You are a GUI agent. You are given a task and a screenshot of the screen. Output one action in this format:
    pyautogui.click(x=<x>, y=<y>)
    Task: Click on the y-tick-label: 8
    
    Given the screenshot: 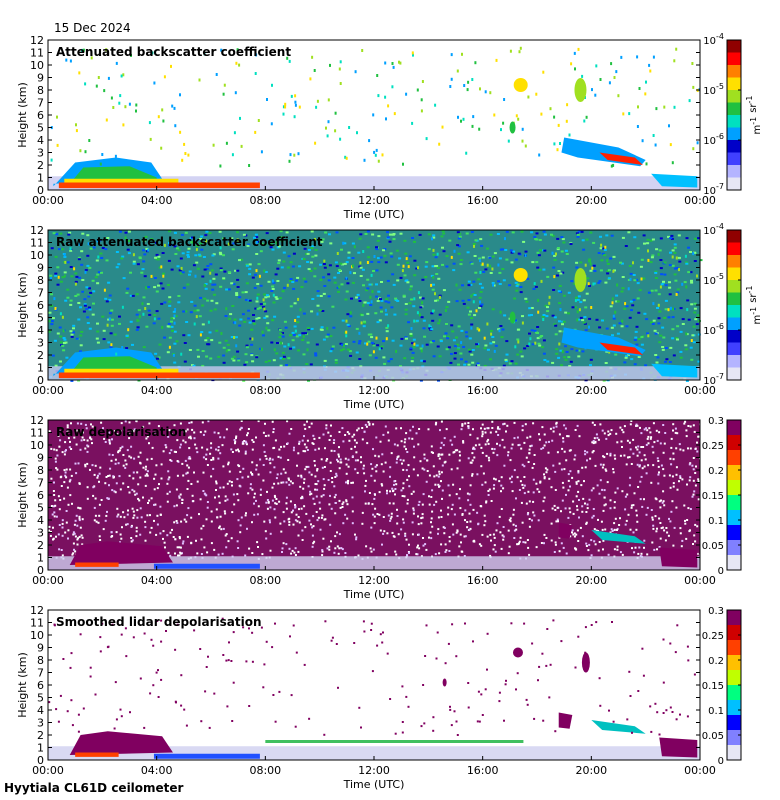 What is the action you would take?
    pyautogui.click(x=40, y=280)
    